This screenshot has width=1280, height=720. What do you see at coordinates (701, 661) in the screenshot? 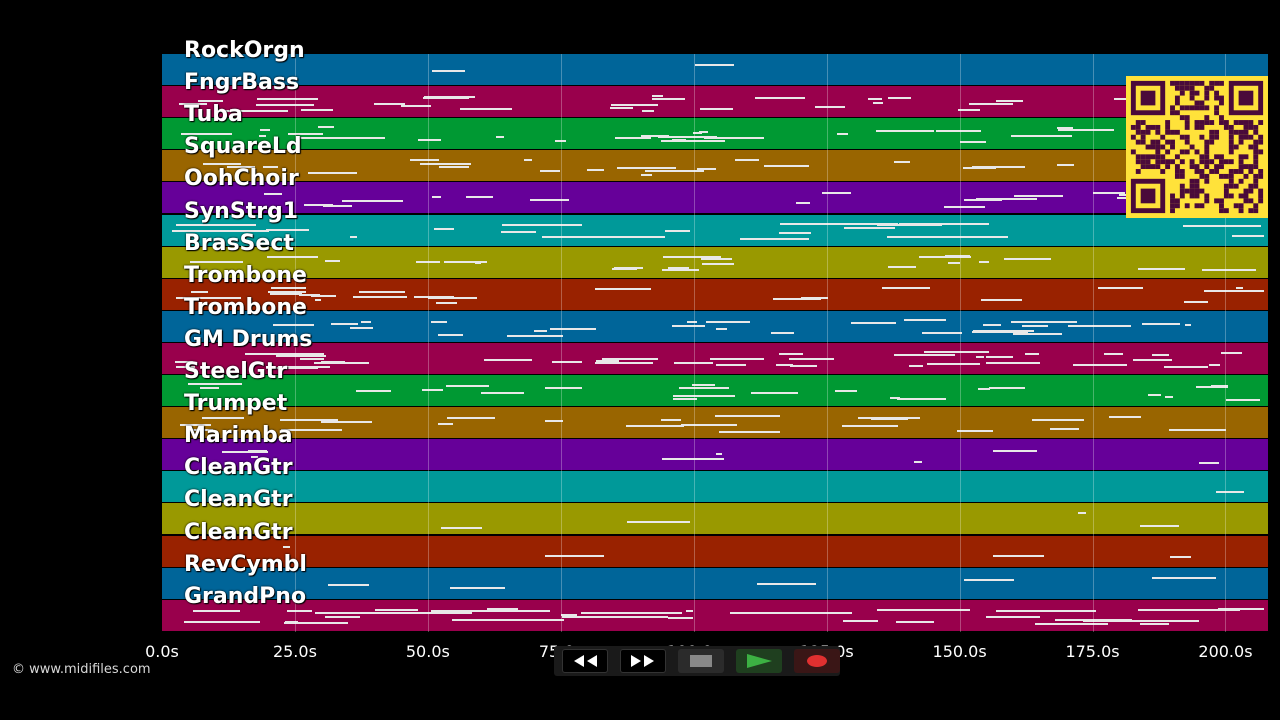
I see `stop-button` at bounding box center [701, 661].